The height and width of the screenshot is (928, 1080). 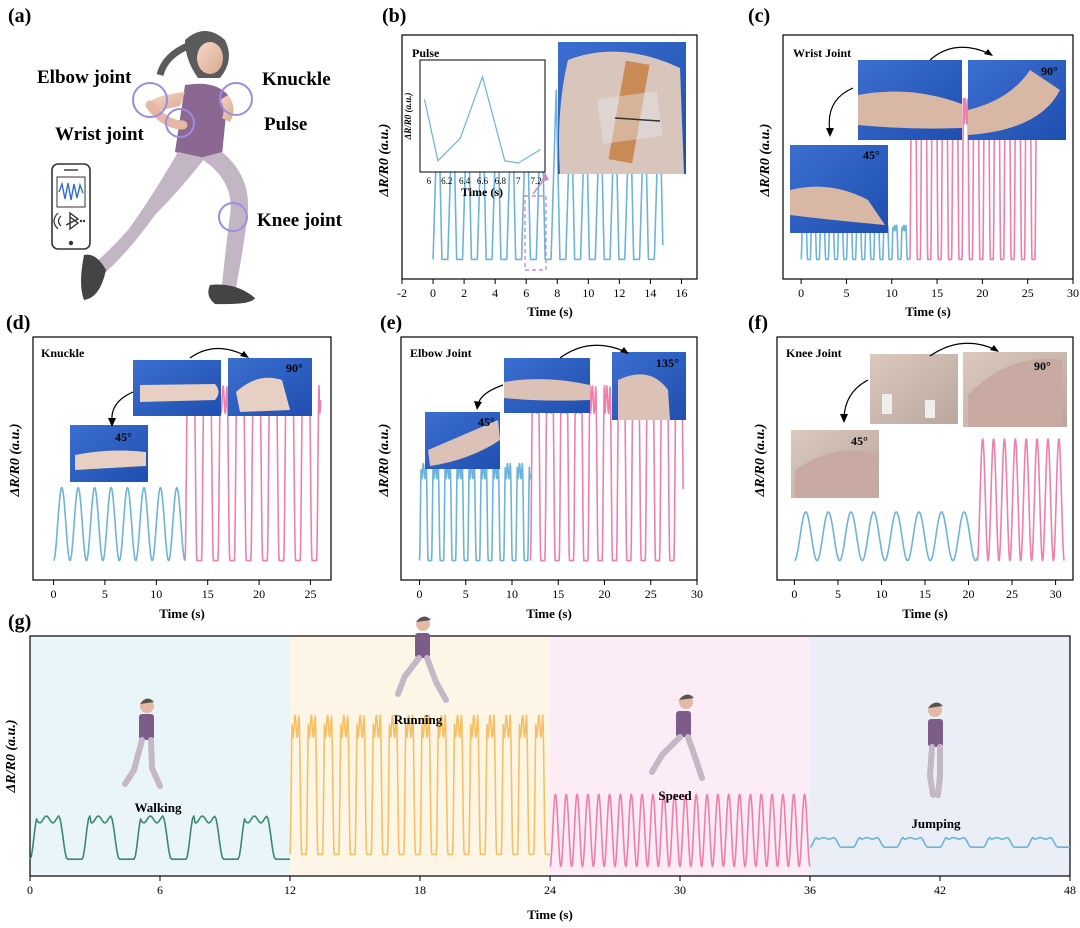 What do you see at coordinates (208, 594) in the screenshot?
I see `x-tick-label-d-3: 15` at bounding box center [208, 594].